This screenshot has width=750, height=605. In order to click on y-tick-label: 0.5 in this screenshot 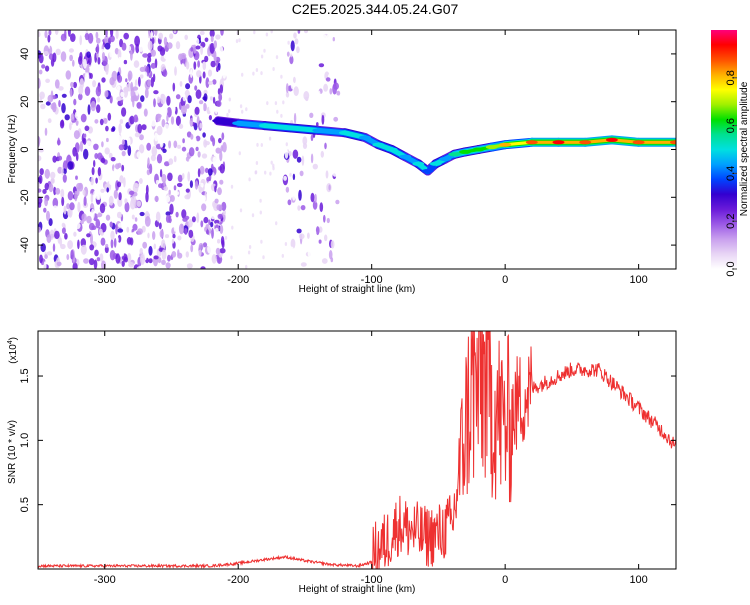, I will do `click(25, 504)`.